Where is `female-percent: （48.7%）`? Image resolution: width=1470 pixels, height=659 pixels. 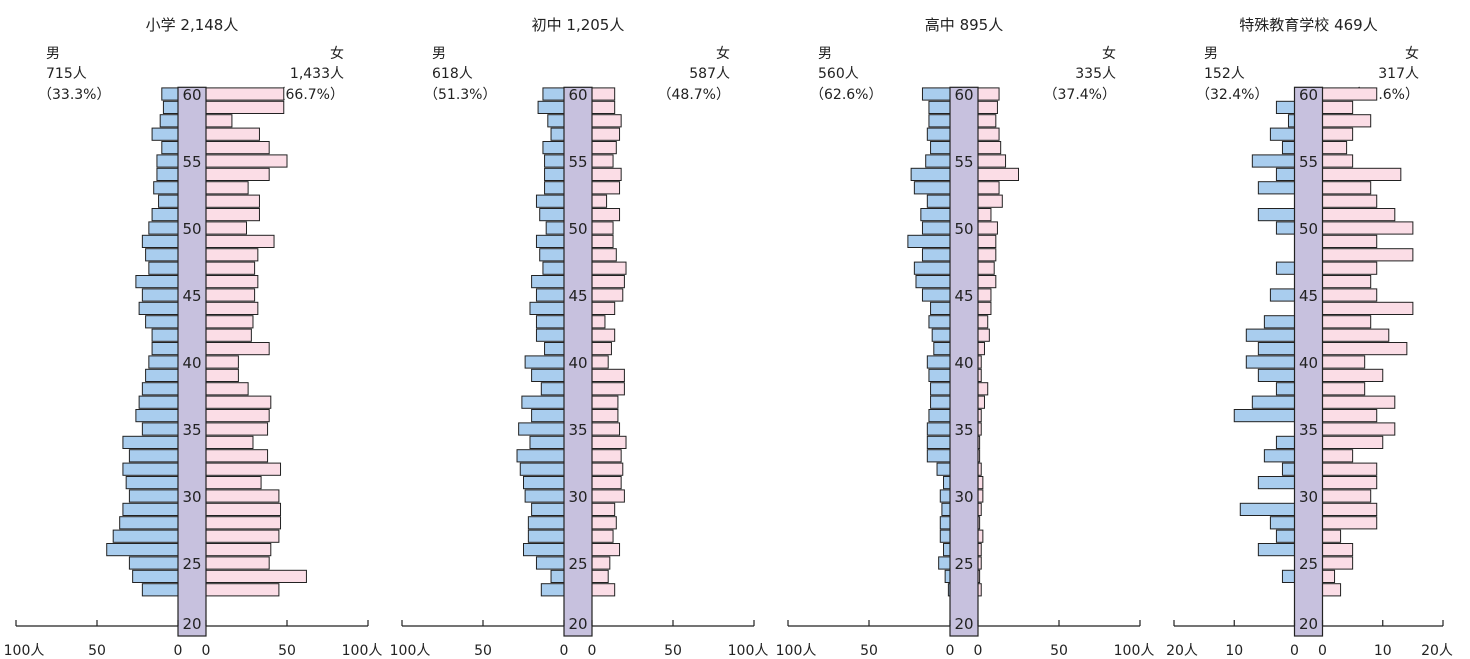
female-percent: （48.7%） is located at coordinates (694, 95).